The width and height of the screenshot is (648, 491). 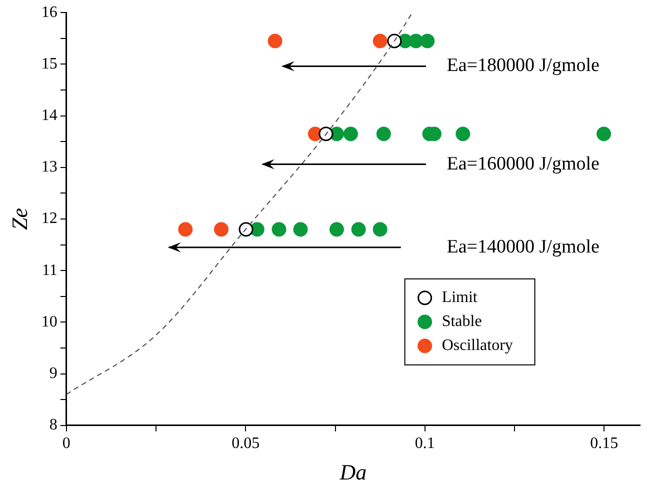 I want to click on y-tick-label: 9, so click(x=53, y=373).